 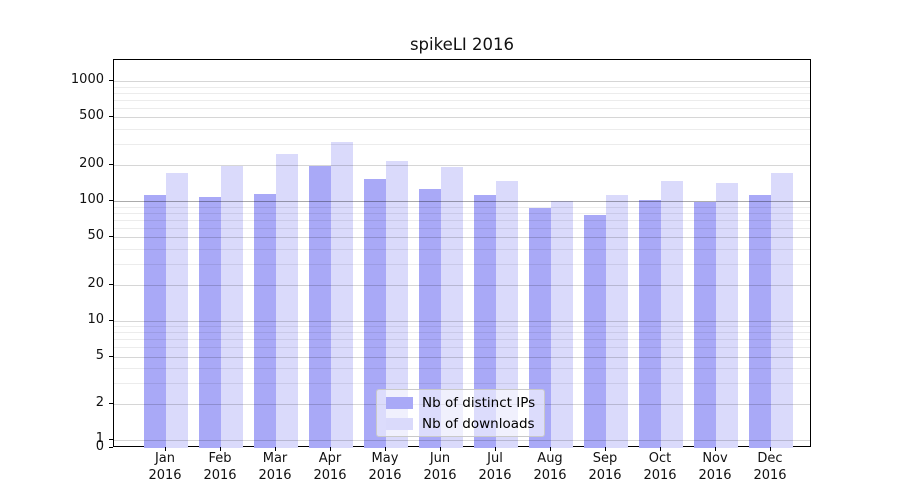 What do you see at coordinates (375, 313) in the screenshot?
I see `bar-nb-of-distinct-ips-may` at bounding box center [375, 313].